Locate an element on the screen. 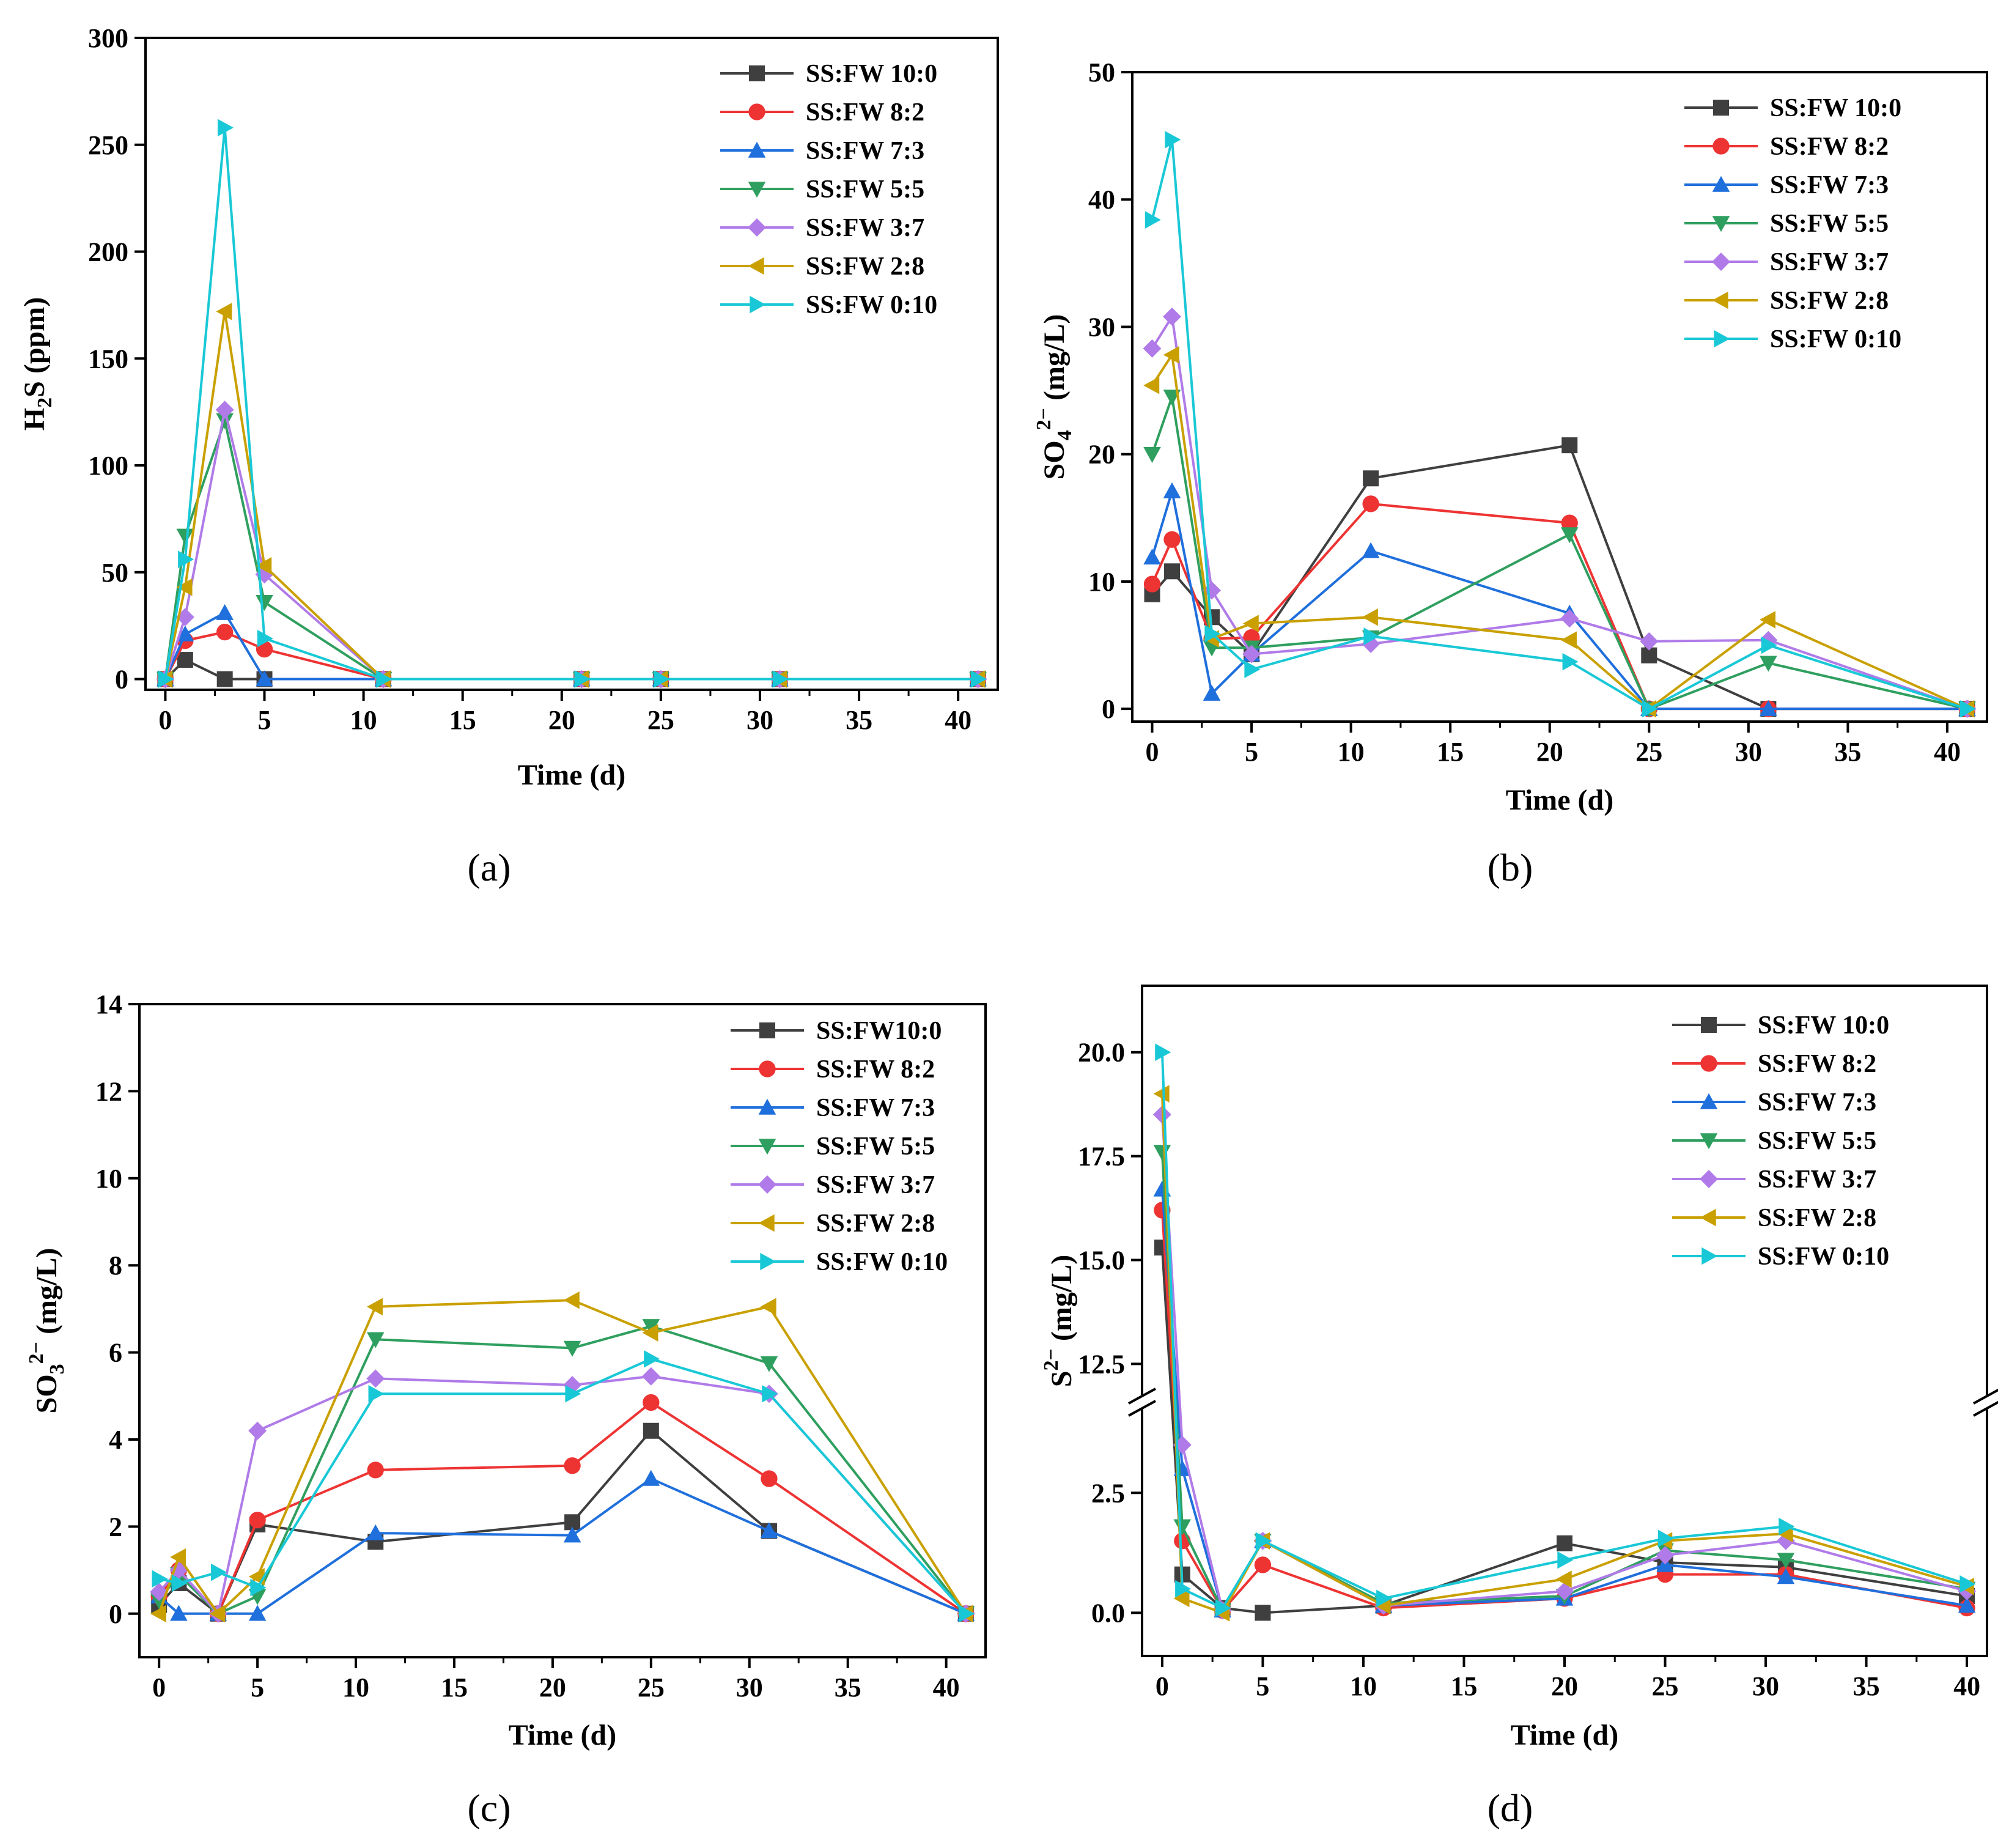 This screenshot has height=1848, width=1998. y-axis-label: SO42− (mg/L) is located at coordinates (1054, 397).